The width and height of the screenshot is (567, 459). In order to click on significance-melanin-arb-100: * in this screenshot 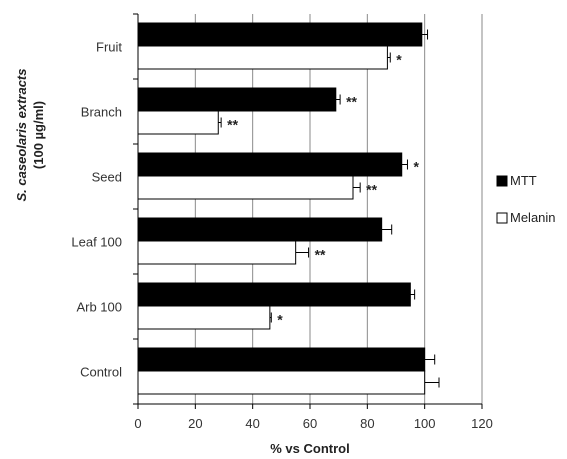, I will do `click(280, 320)`.